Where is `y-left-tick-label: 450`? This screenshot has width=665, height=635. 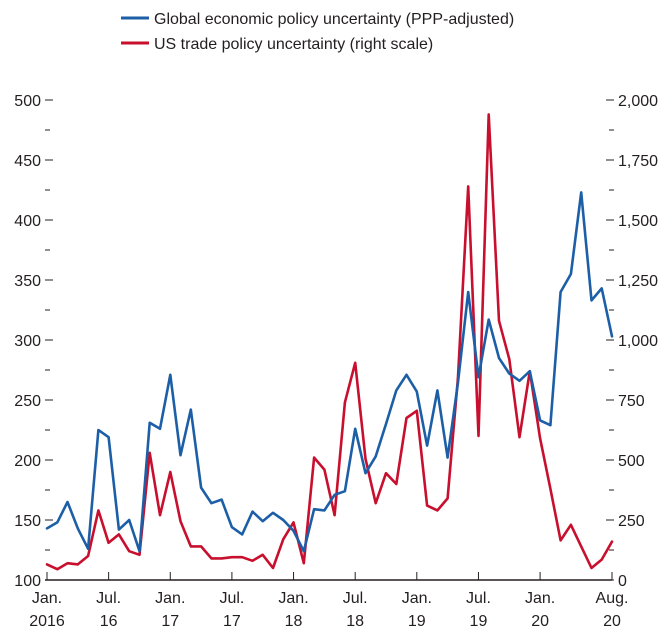
y-left-tick-label: 450 is located at coordinates (27, 161).